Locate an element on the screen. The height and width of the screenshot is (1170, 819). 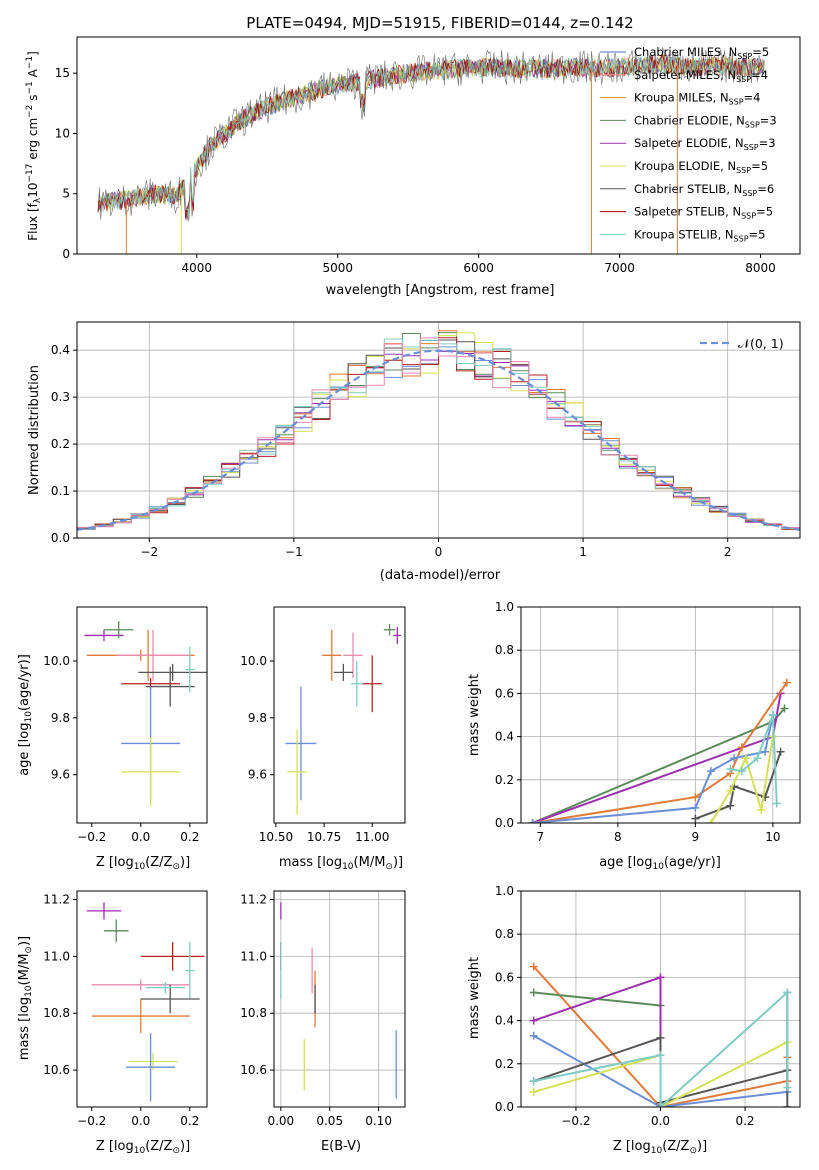
legend-entry: Salpeter MILES, NSSP=4 is located at coordinates (701, 76).